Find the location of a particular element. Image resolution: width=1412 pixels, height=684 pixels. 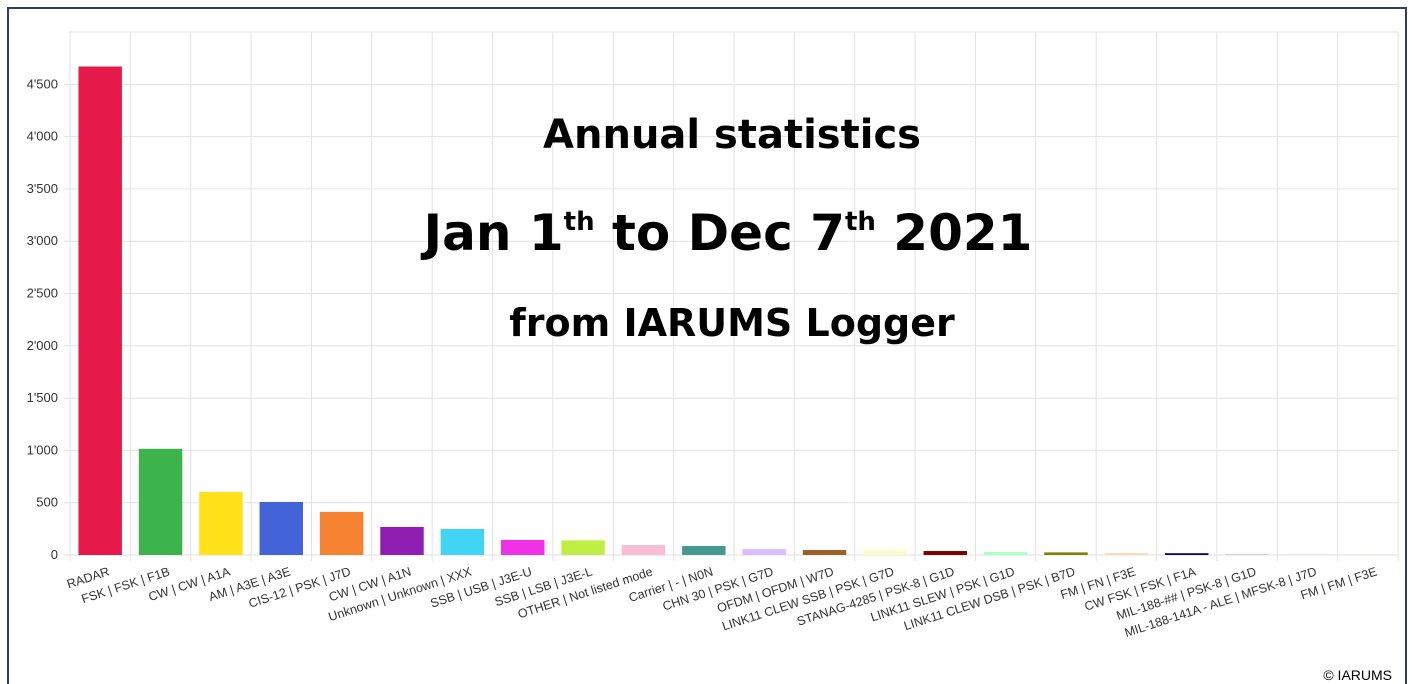

y-tick-label: 1'500 is located at coordinates (42, 397).